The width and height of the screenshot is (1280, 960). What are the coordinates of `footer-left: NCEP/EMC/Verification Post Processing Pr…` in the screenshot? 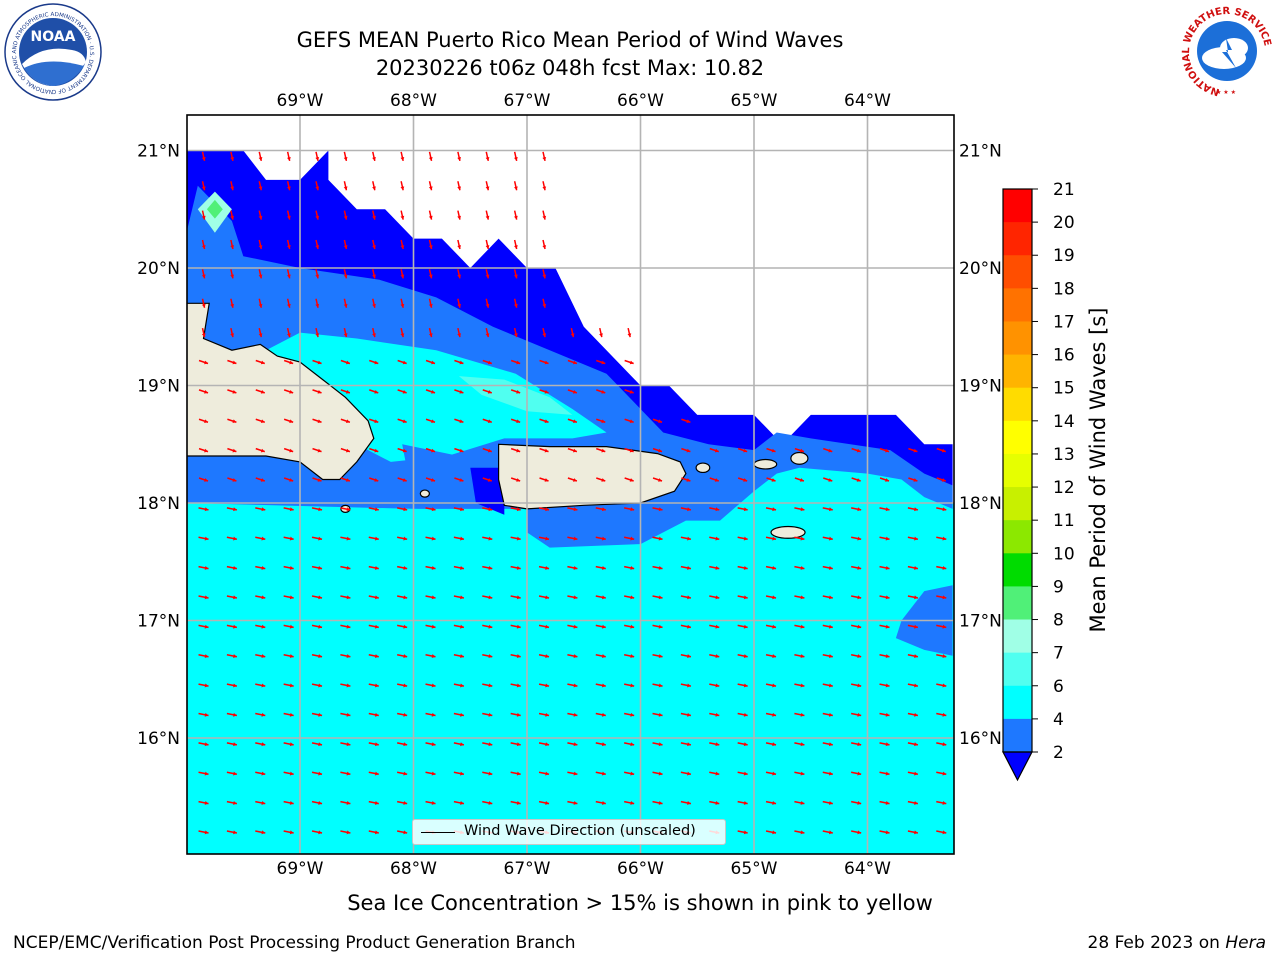 It's located at (294, 943).